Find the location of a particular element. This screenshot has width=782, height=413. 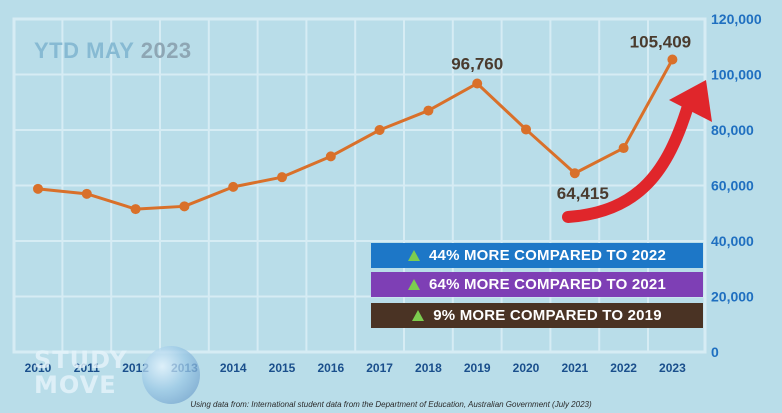

x-tick-label: 2022 is located at coordinates (623, 368).